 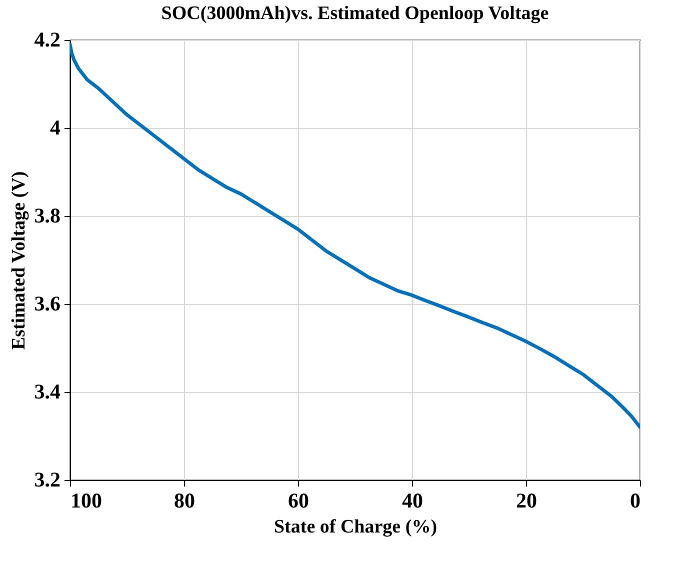 I want to click on x-tick-label: 100, so click(x=86, y=500).